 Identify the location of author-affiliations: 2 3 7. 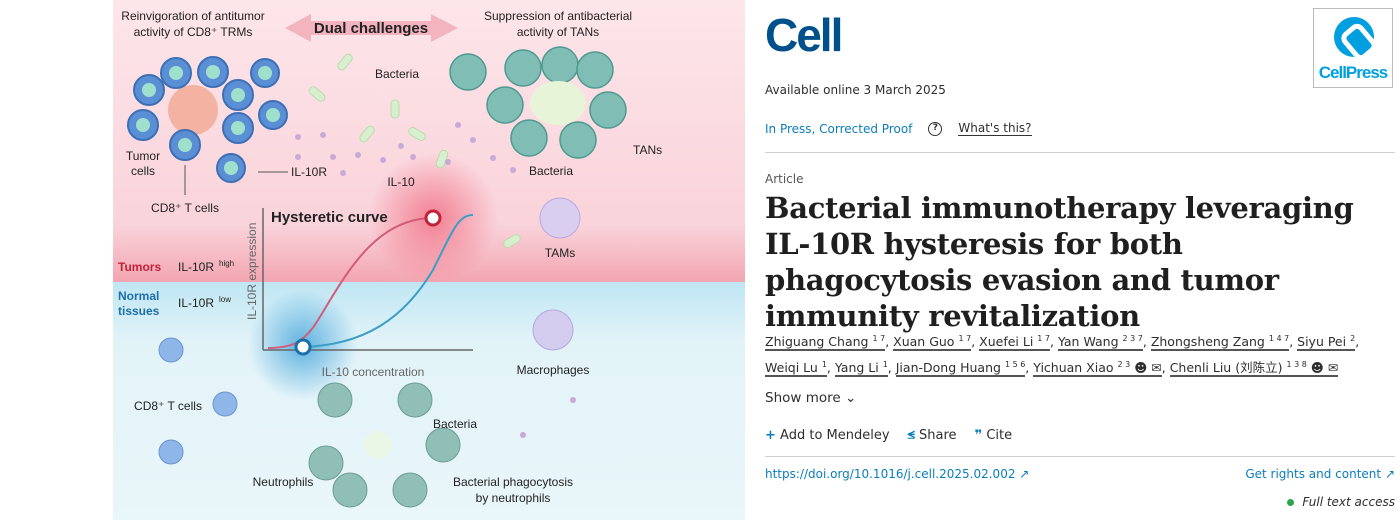
(1132, 338).